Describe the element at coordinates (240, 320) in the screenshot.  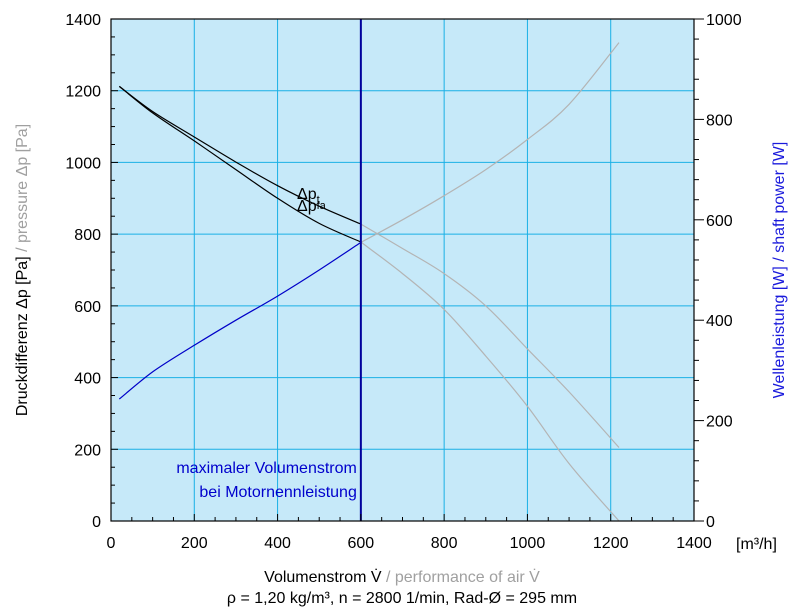
I see `series-line-shaft-power` at that location.